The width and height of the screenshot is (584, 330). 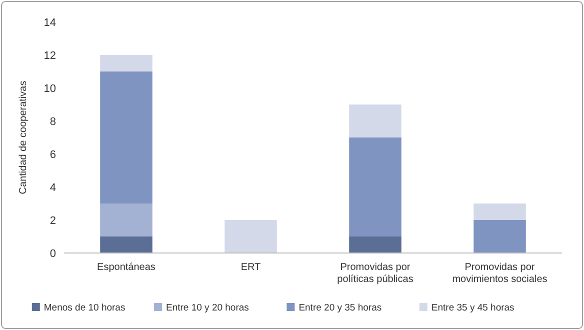 I want to click on y-axis-title: Cantidad de cooperativas, so click(x=23, y=137).